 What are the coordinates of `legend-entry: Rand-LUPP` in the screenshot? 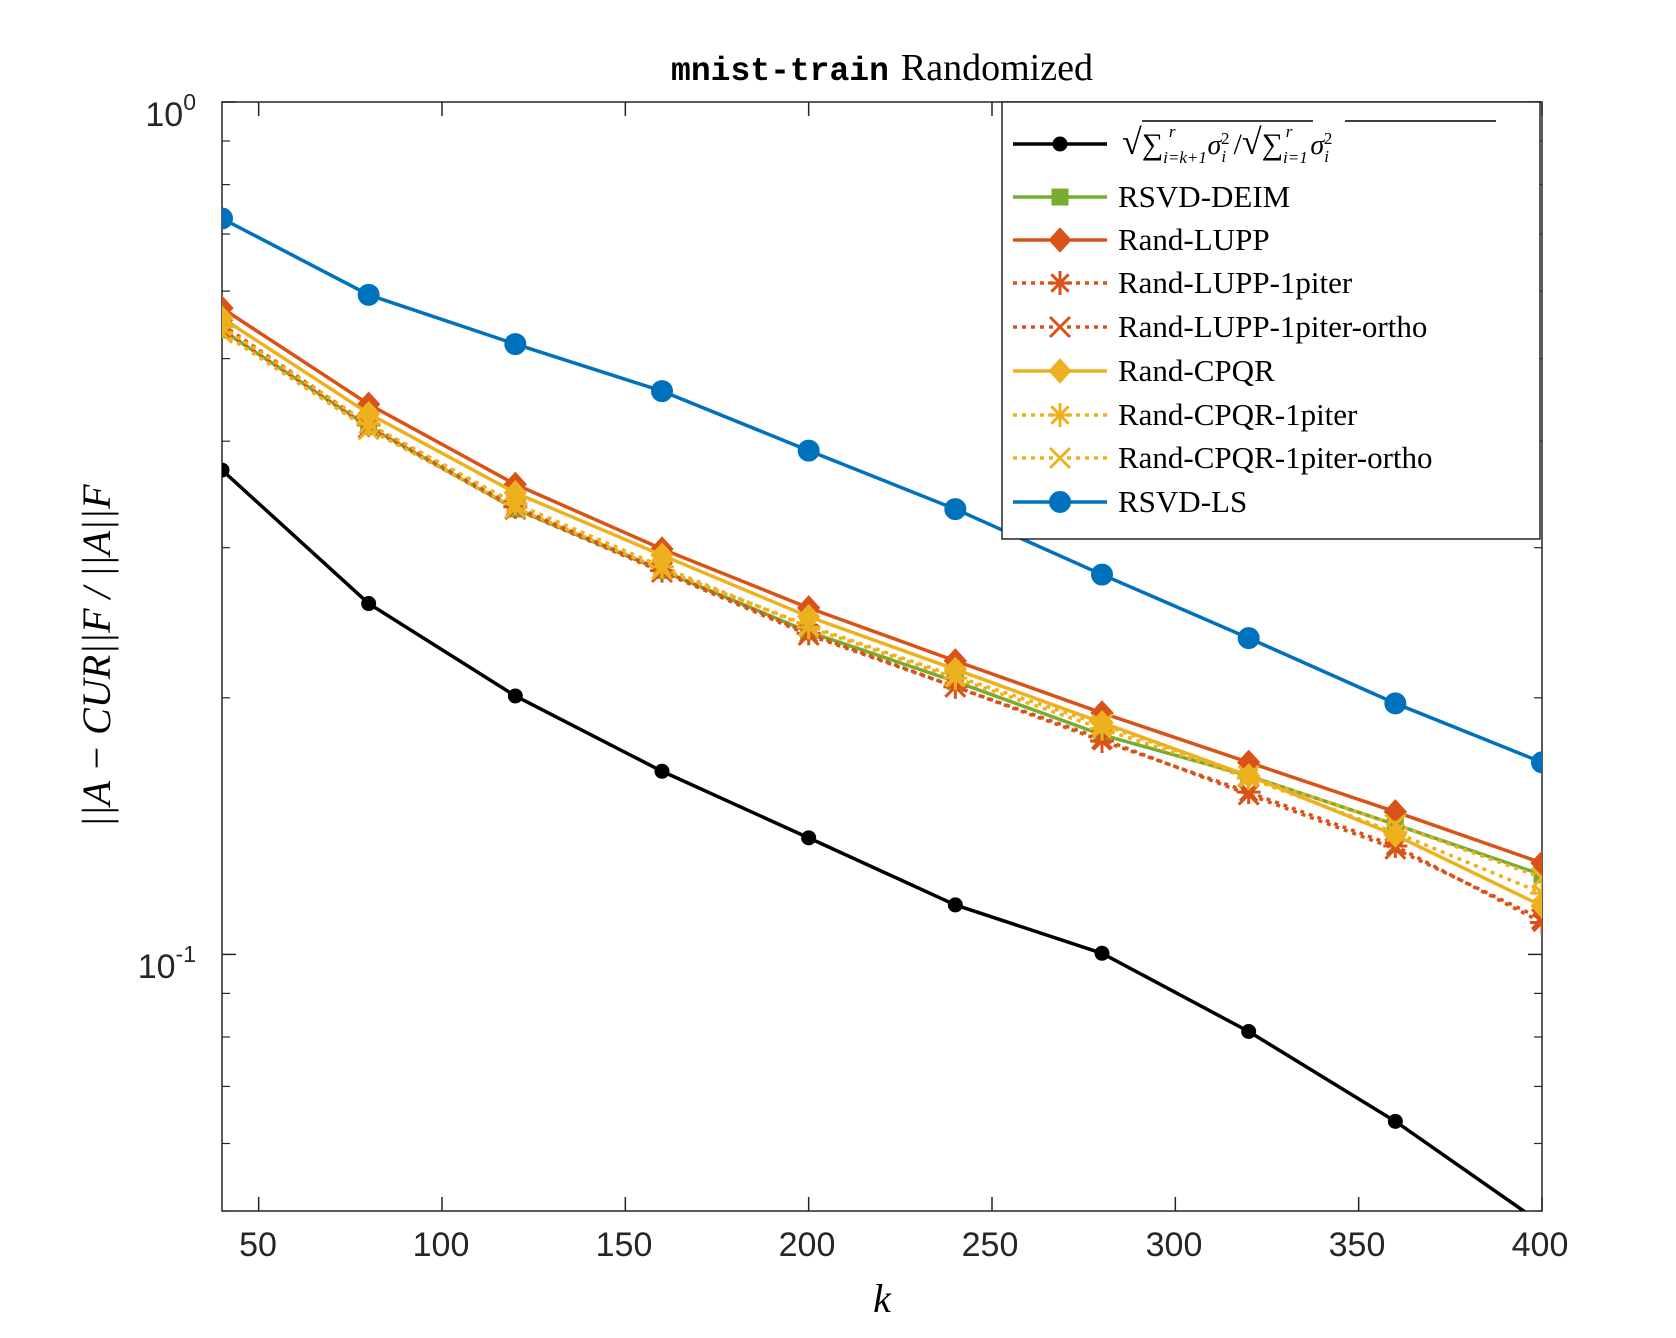 It's located at (1141, 239).